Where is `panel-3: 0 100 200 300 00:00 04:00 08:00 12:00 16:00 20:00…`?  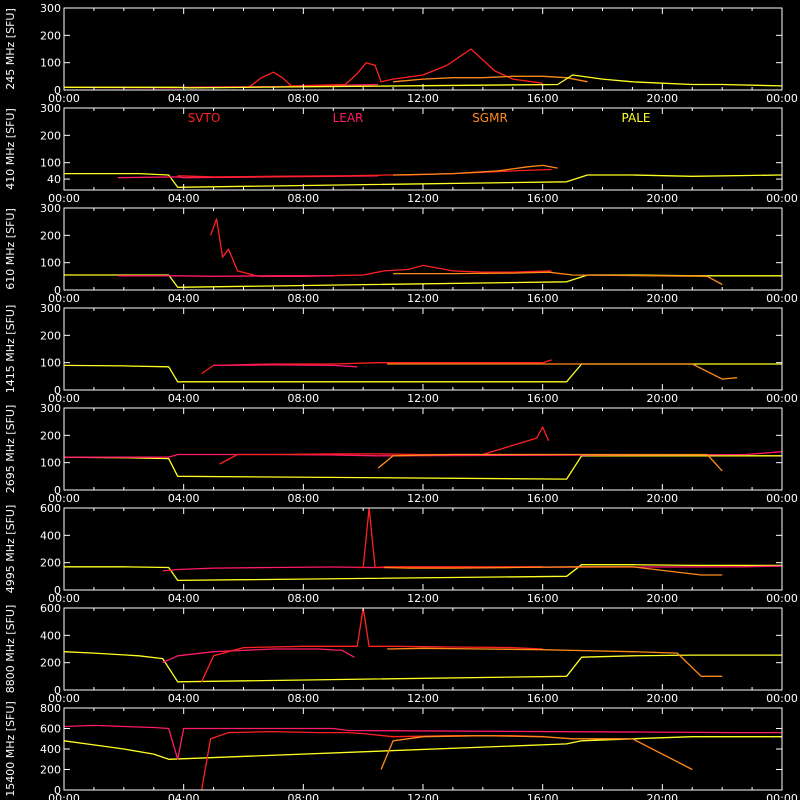 panel-3: 0 100 200 300 00:00 04:00 08:00 12:00 16:00 20:00… is located at coordinates (401, 353).